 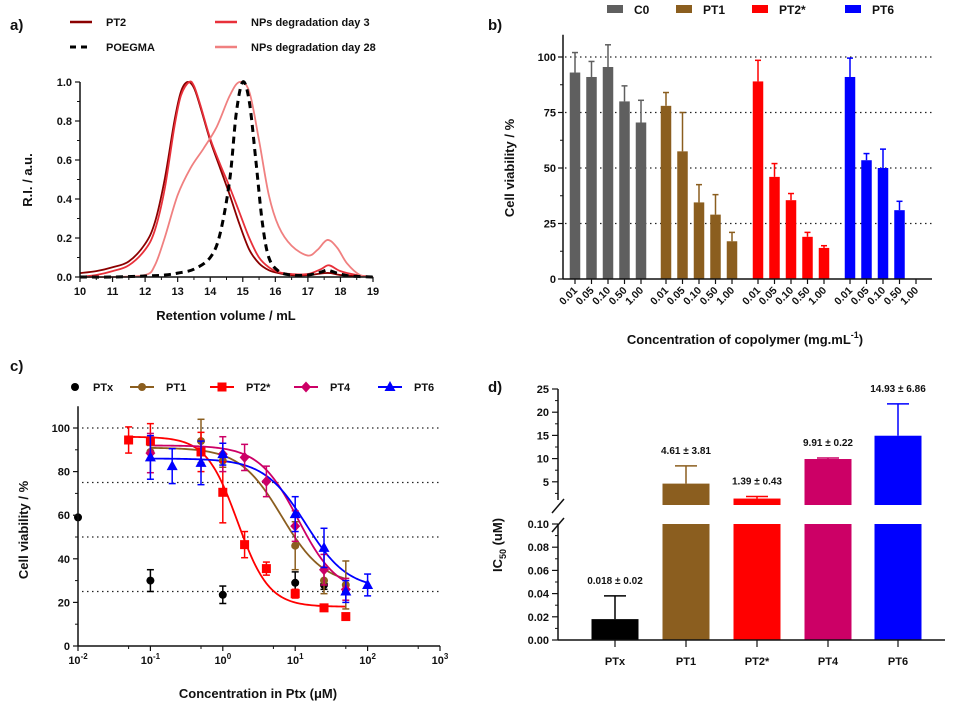 What do you see at coordinates (16, 25) in the screenshot?
I see `panel-a-label: a)` at bounding box center [16, 25].